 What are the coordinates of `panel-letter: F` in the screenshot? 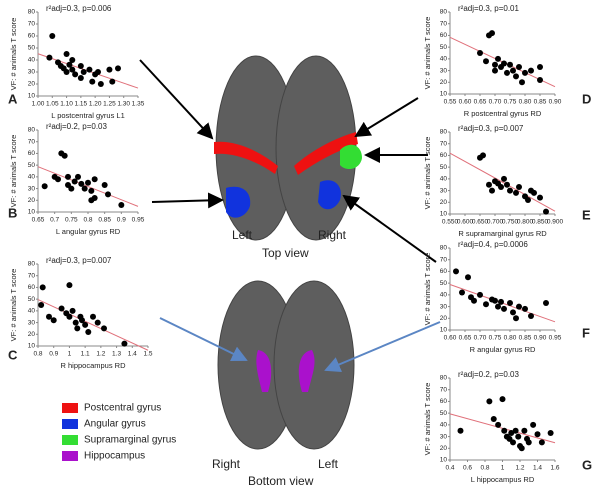 It's located at (586, 332).